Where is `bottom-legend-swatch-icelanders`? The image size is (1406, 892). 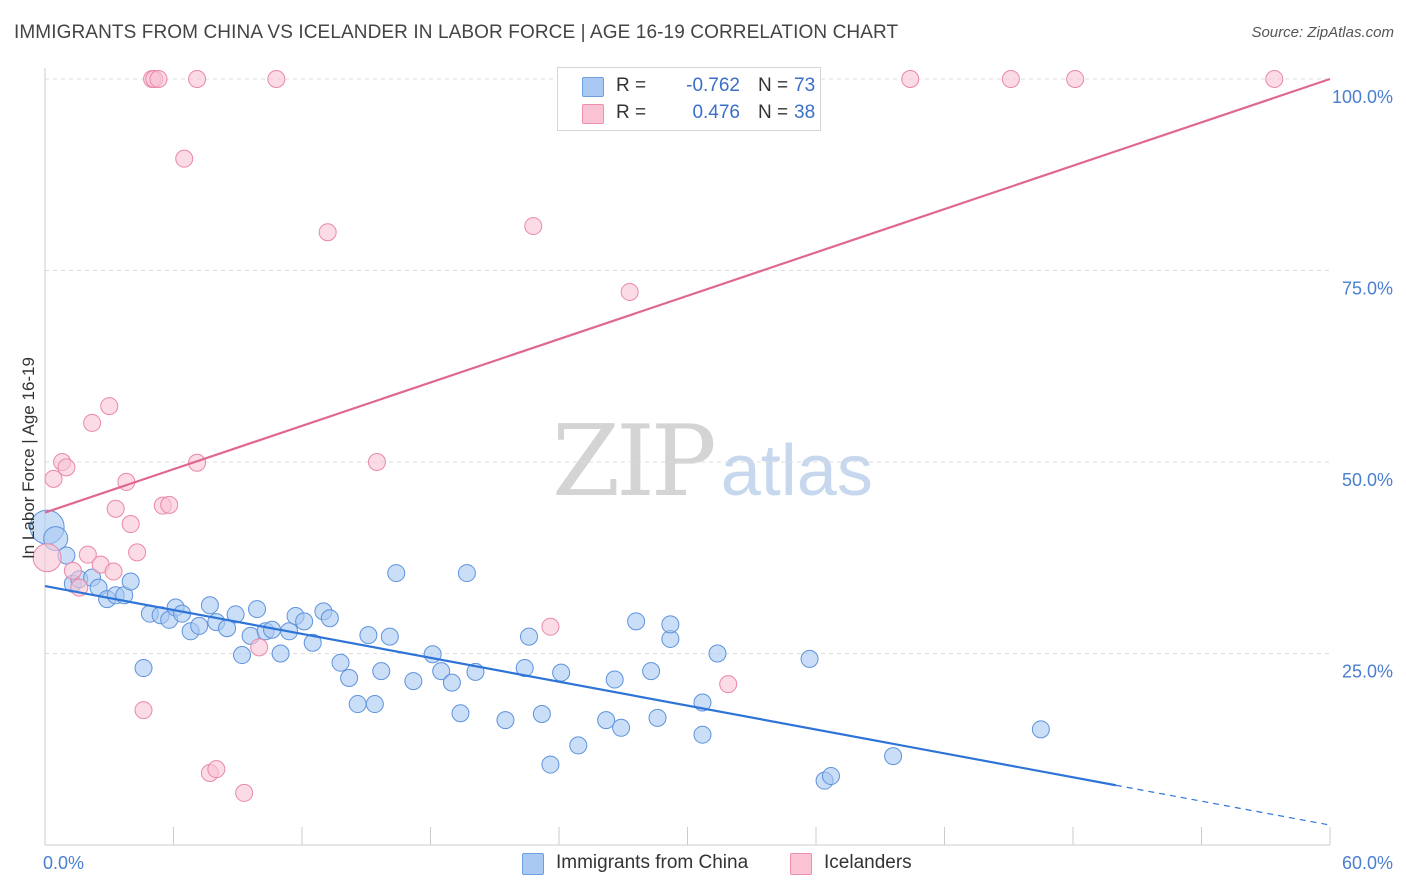
bottom-legend-swatch-icelanders is located at coordinates (801, 864).